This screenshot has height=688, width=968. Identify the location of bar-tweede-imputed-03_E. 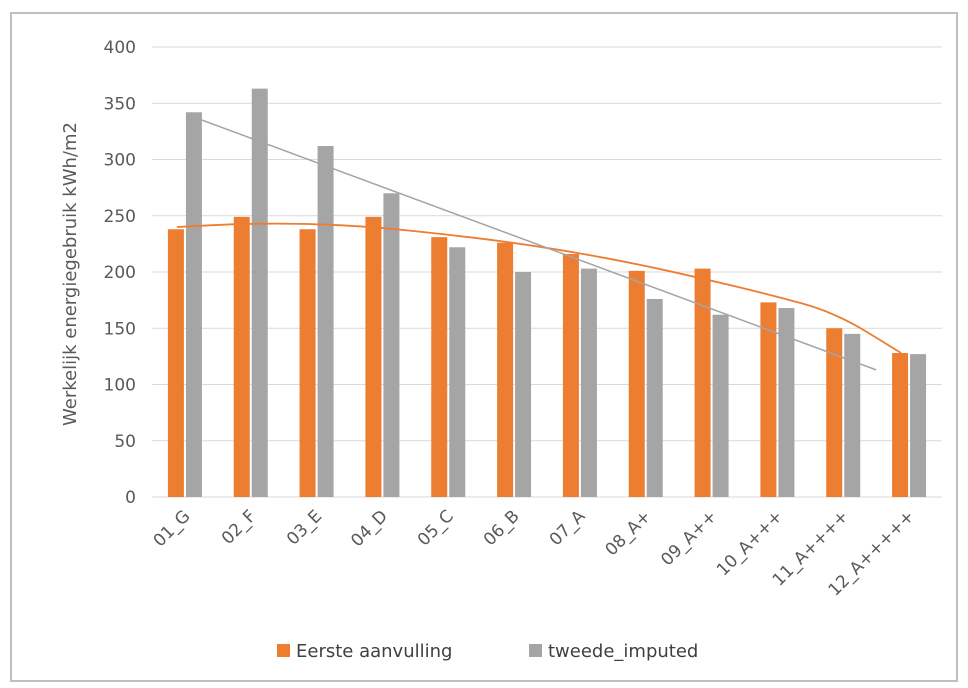
(325, 321).